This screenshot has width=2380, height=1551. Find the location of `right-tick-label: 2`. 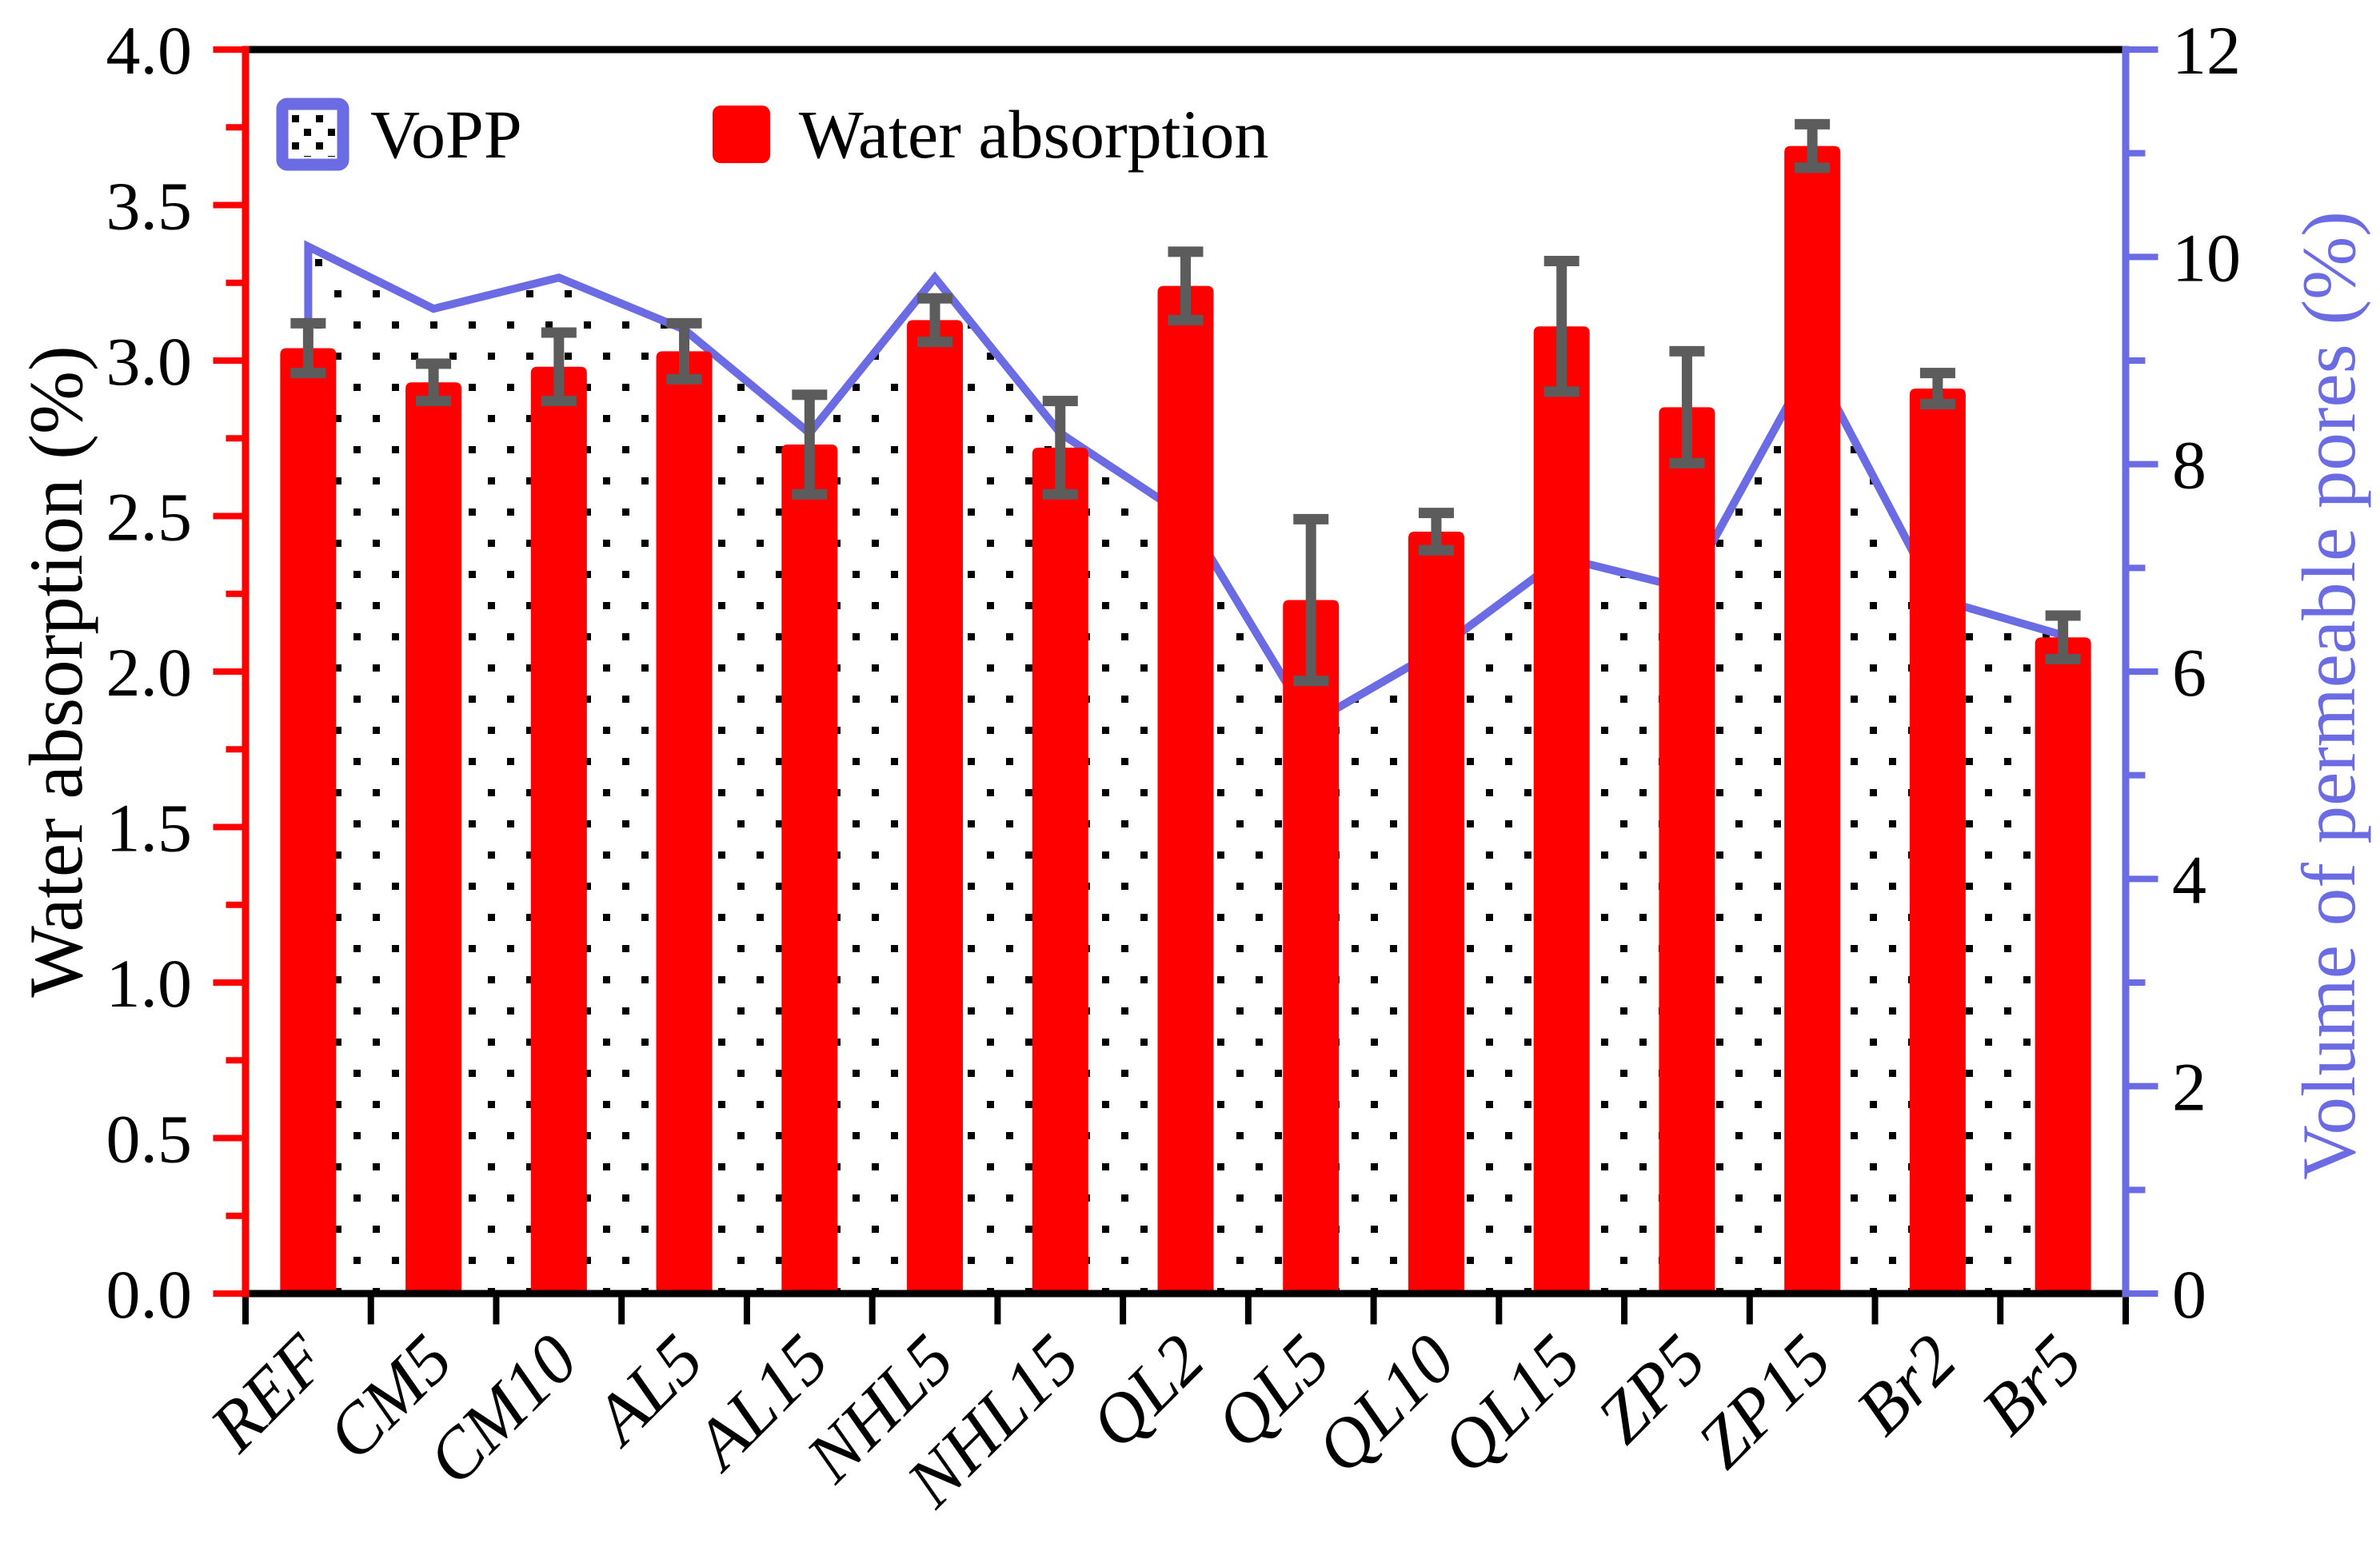

right-tick-label: 2 is located at coordinates (2189, 1087).